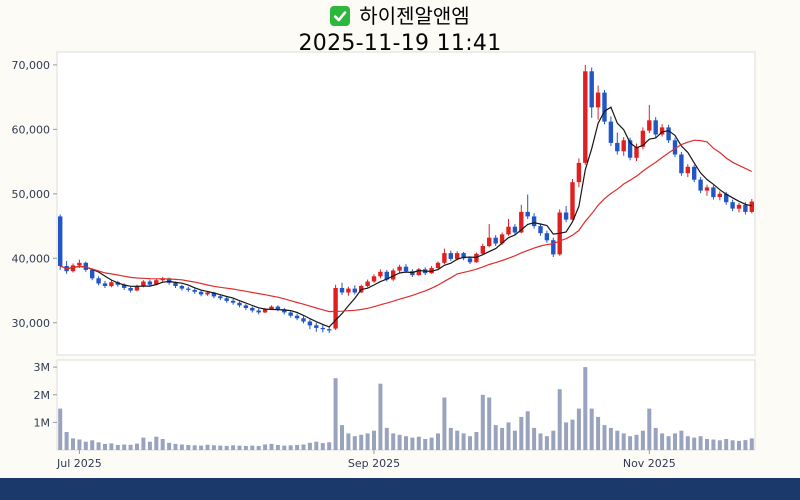  Describe the element at coordinates (31, 323) in the screenshot. I see `axis-label: 30,000` at that location.